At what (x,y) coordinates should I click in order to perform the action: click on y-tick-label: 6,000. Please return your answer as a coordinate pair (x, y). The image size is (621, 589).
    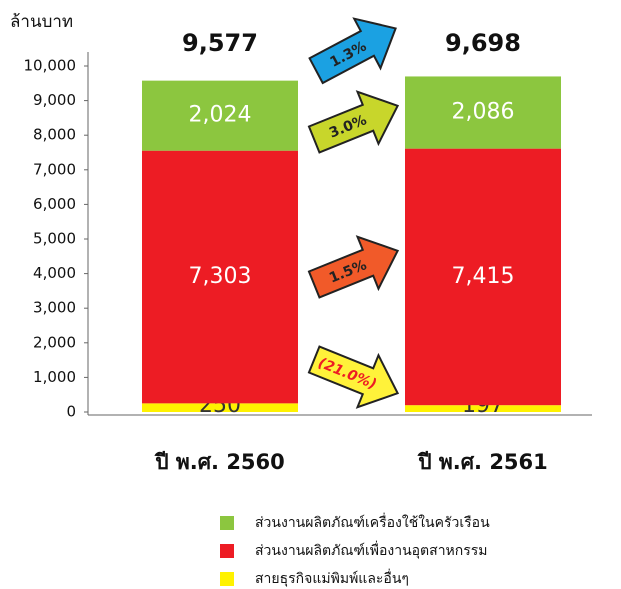
    Looking at the image, I should click on (54, 204).